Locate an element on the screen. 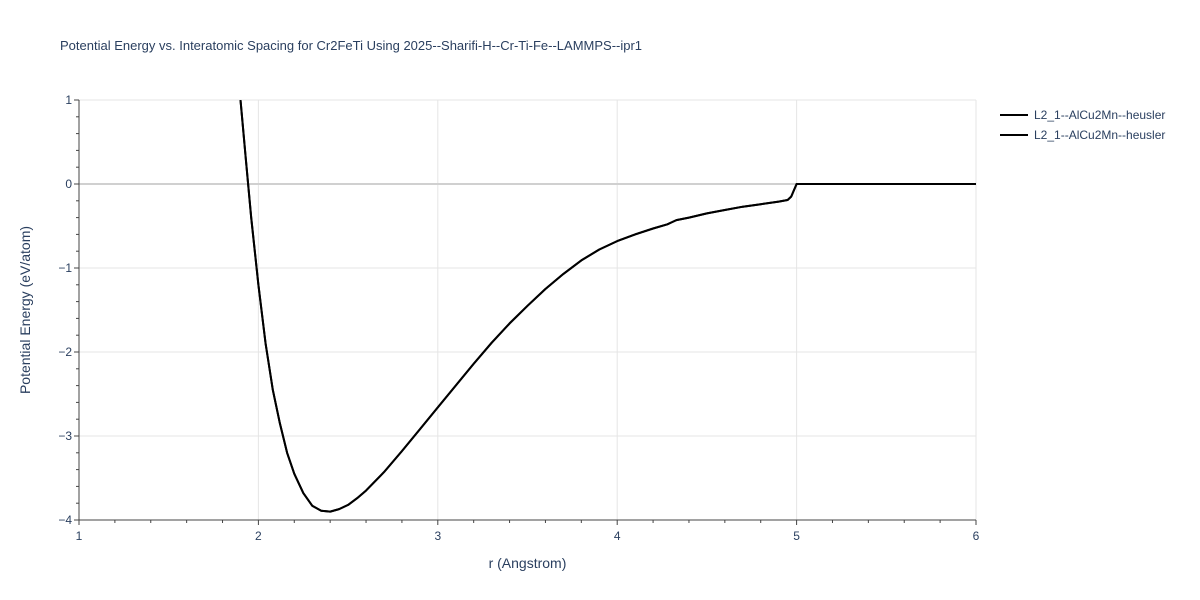 The image size is (1200, 600). y-axis-title: Potential Energy (eV/atom) is located at coordinates (25, 310).